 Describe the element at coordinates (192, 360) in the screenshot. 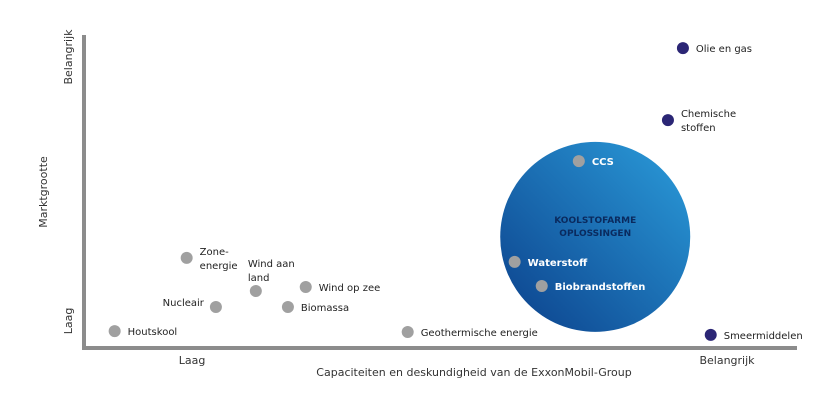

I see `x-tick-low: Laag` at that location.